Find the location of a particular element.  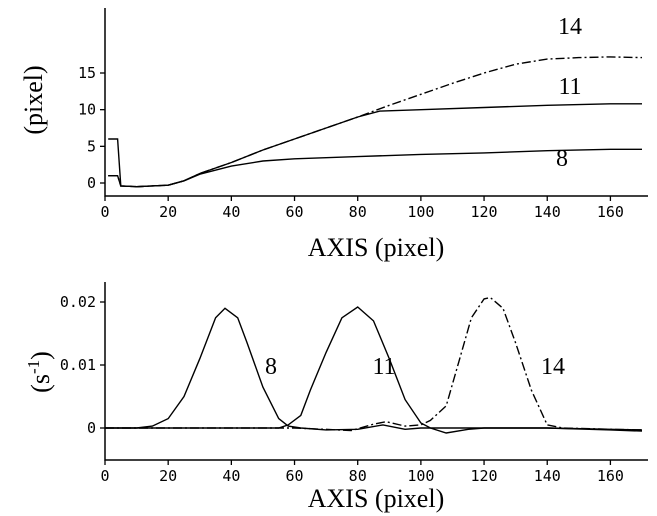

top-x-ticks: 0 20 40 60 80 100 120 140 160 is located at coordinates (362, 208).